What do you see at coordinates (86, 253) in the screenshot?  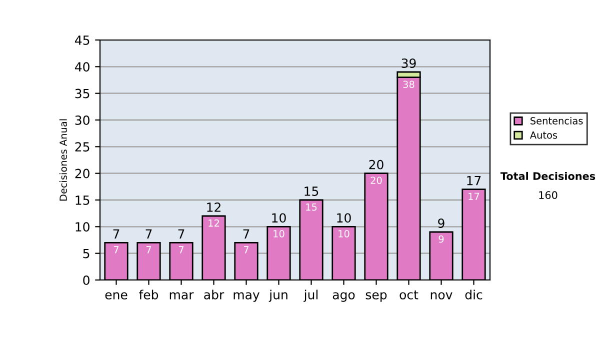 I see `y-tick-label: 5` at bounding box center [86, 253].